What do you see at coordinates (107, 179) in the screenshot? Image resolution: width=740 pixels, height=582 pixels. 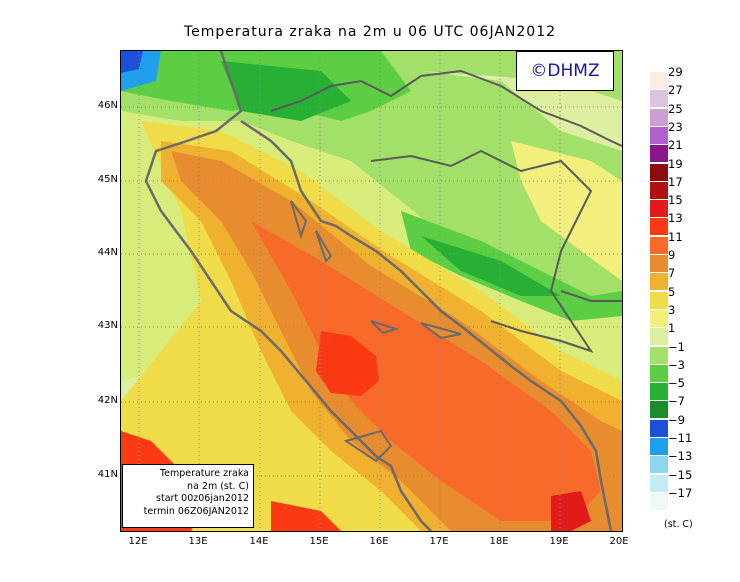 I see `lat-label-45n: 45N` at bounding box center [107, 179].